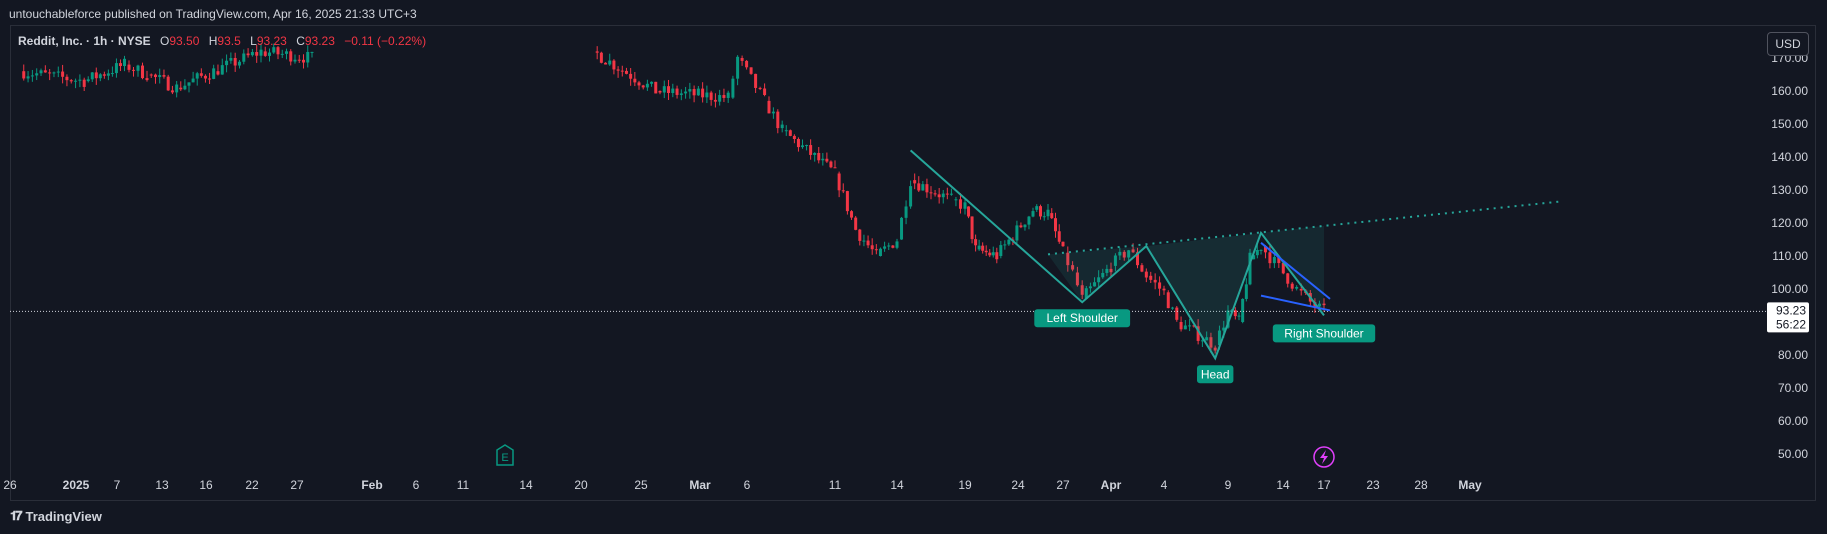 This screenshot has width=1827, height=534. I want to click on head-label: Head, so click(1215, 374).